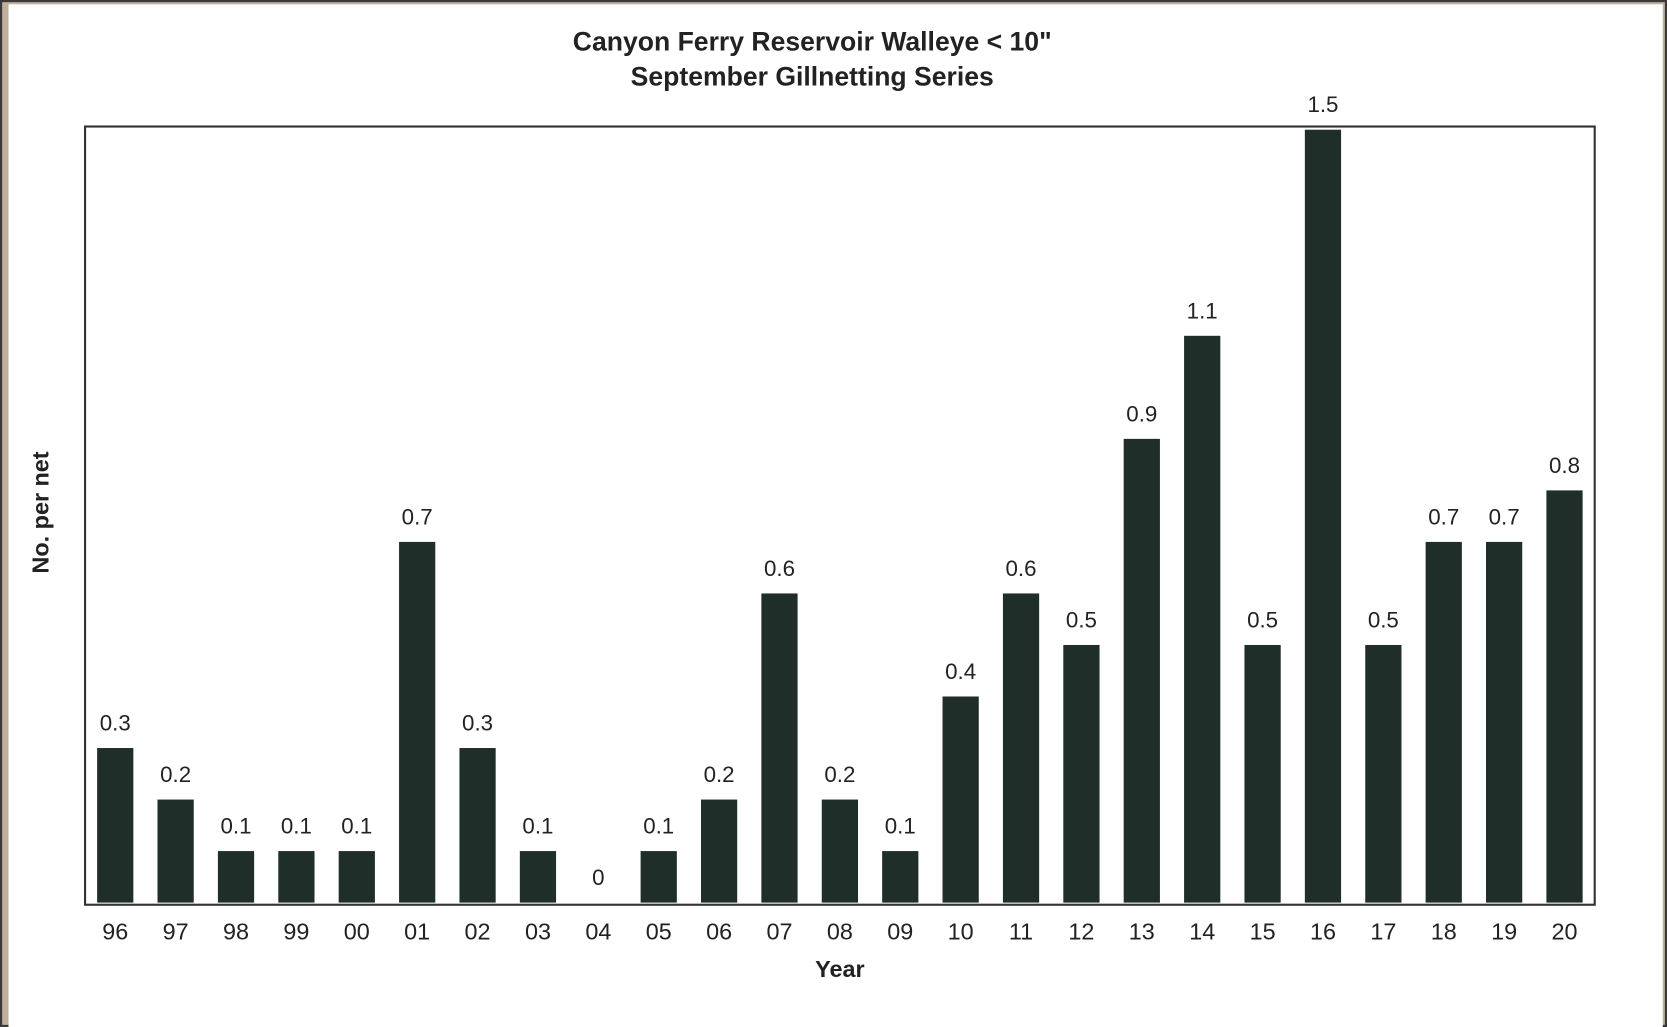  Describe the element at coordinates (812, 42) in the screenshot. I see `chart-title: Canyon Ferry Reservoir Walleye < 10"` at that location.